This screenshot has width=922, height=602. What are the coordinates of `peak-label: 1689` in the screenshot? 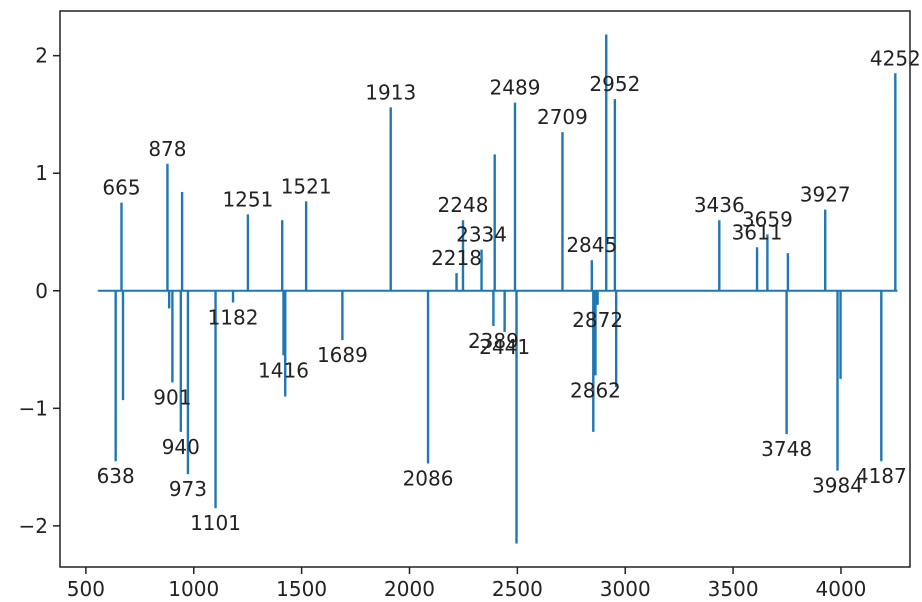 It's located at (342, 355).